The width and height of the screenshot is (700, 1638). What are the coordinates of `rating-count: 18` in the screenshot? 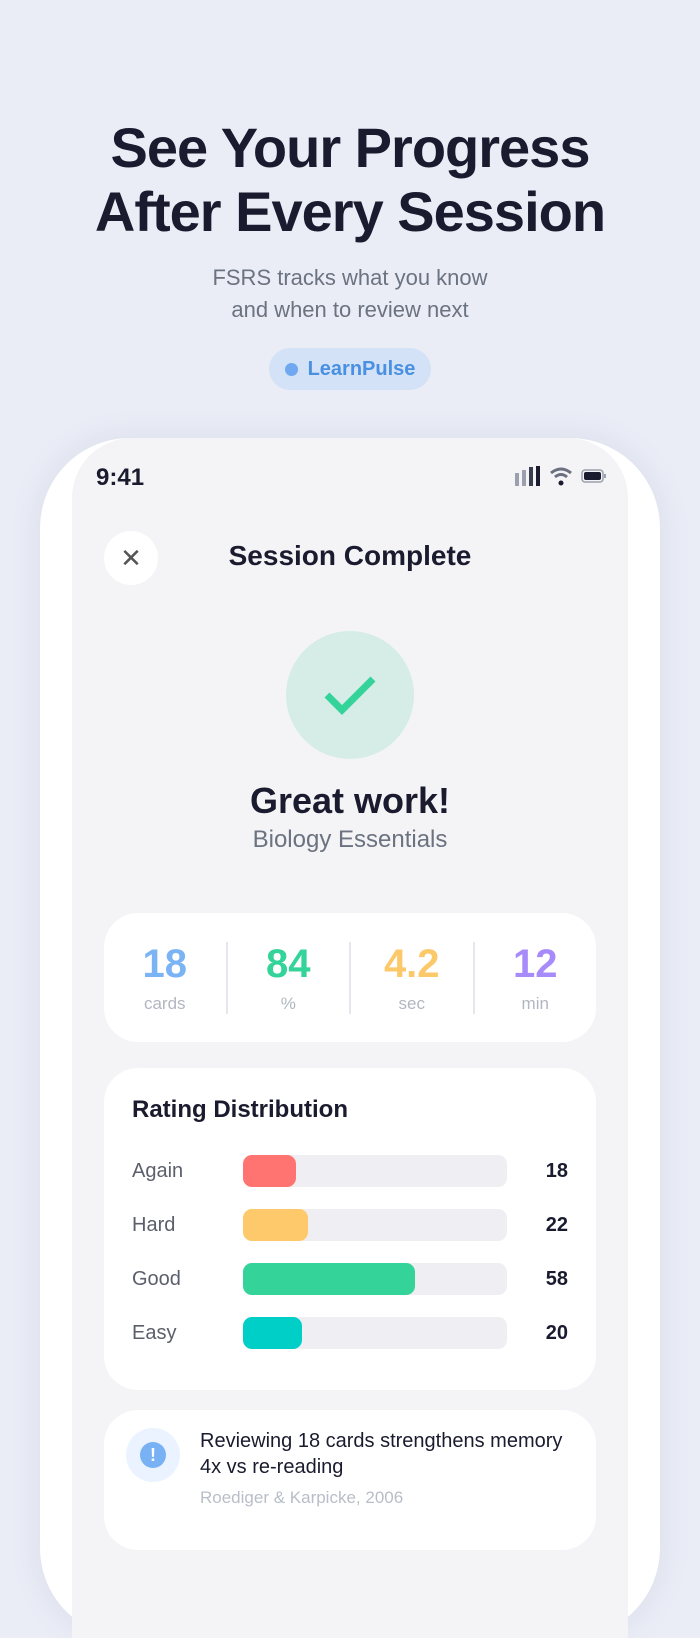 It's located at (556, 1170).